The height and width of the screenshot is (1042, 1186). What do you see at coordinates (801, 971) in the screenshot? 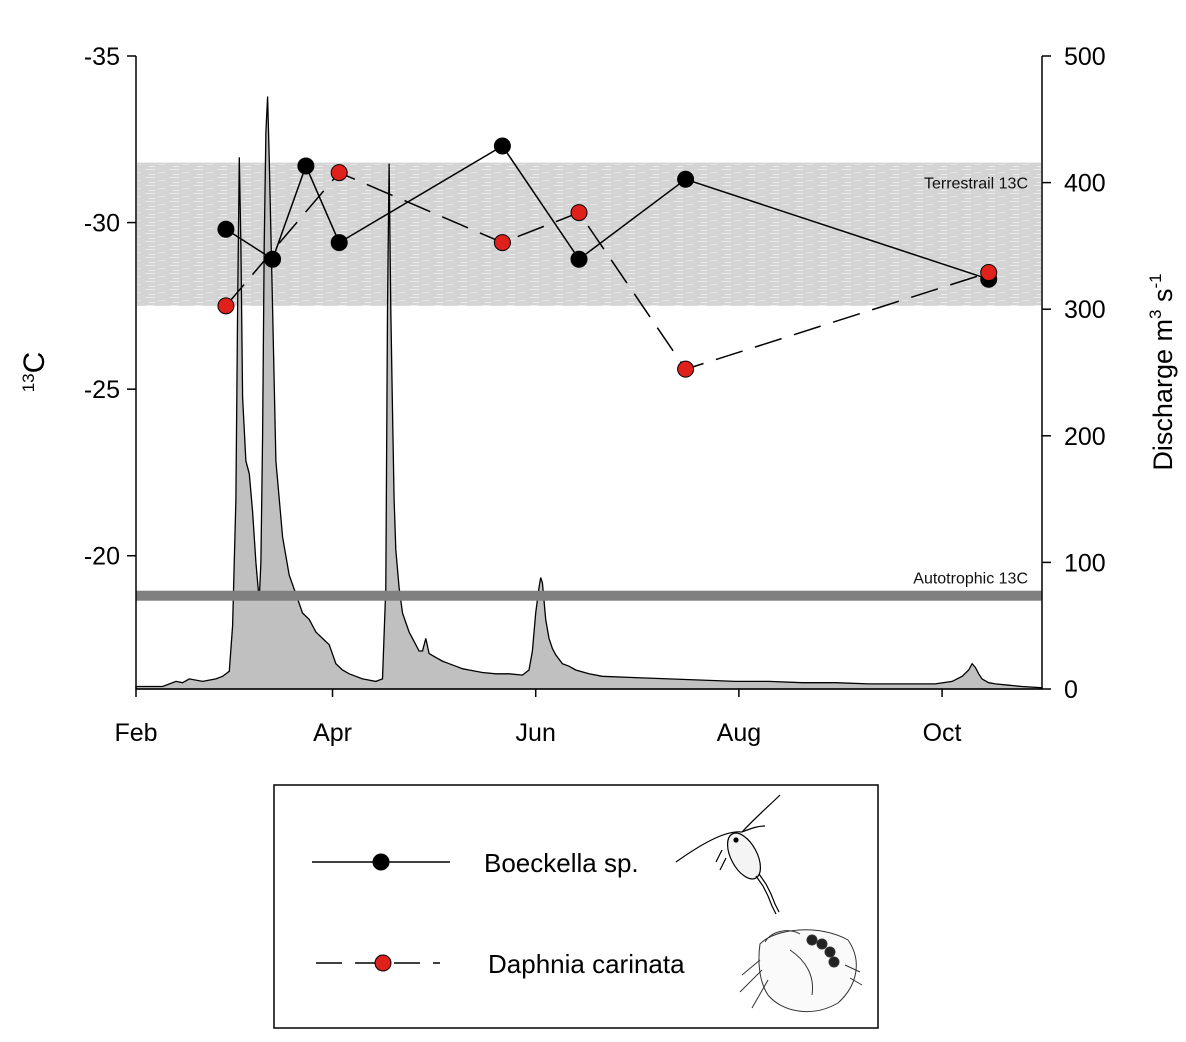
I see `daphnia-illustration-icon` at bounding box center [801, 971].